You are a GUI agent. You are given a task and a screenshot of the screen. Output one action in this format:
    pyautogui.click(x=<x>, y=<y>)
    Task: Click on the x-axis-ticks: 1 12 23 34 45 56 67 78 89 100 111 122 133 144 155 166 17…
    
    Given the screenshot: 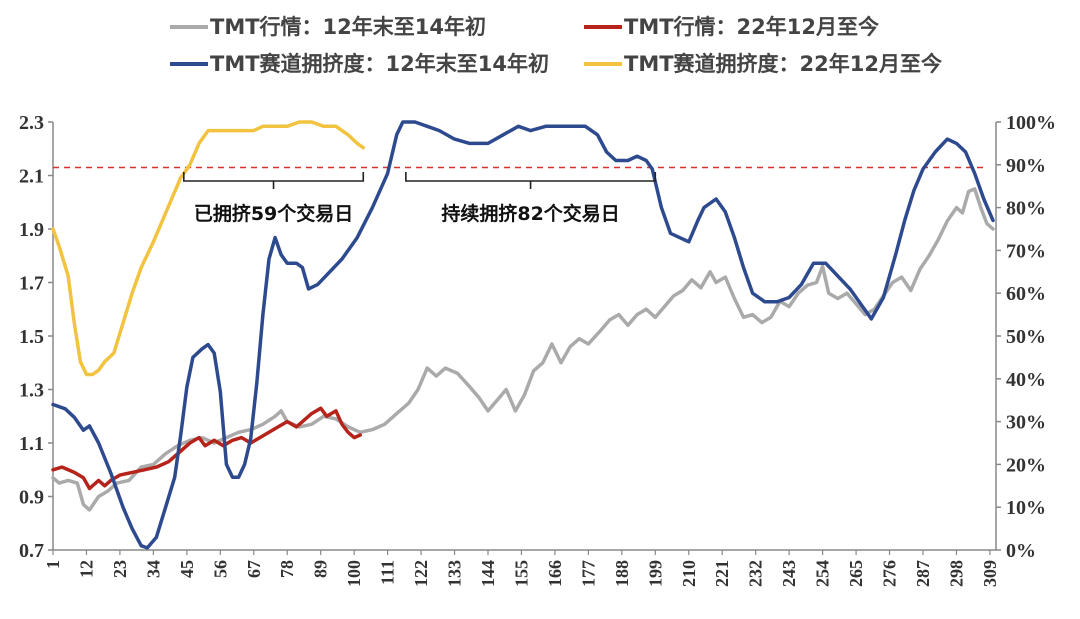 What is the action you would take?
    pyautogui.click(x=521, y=568)
    